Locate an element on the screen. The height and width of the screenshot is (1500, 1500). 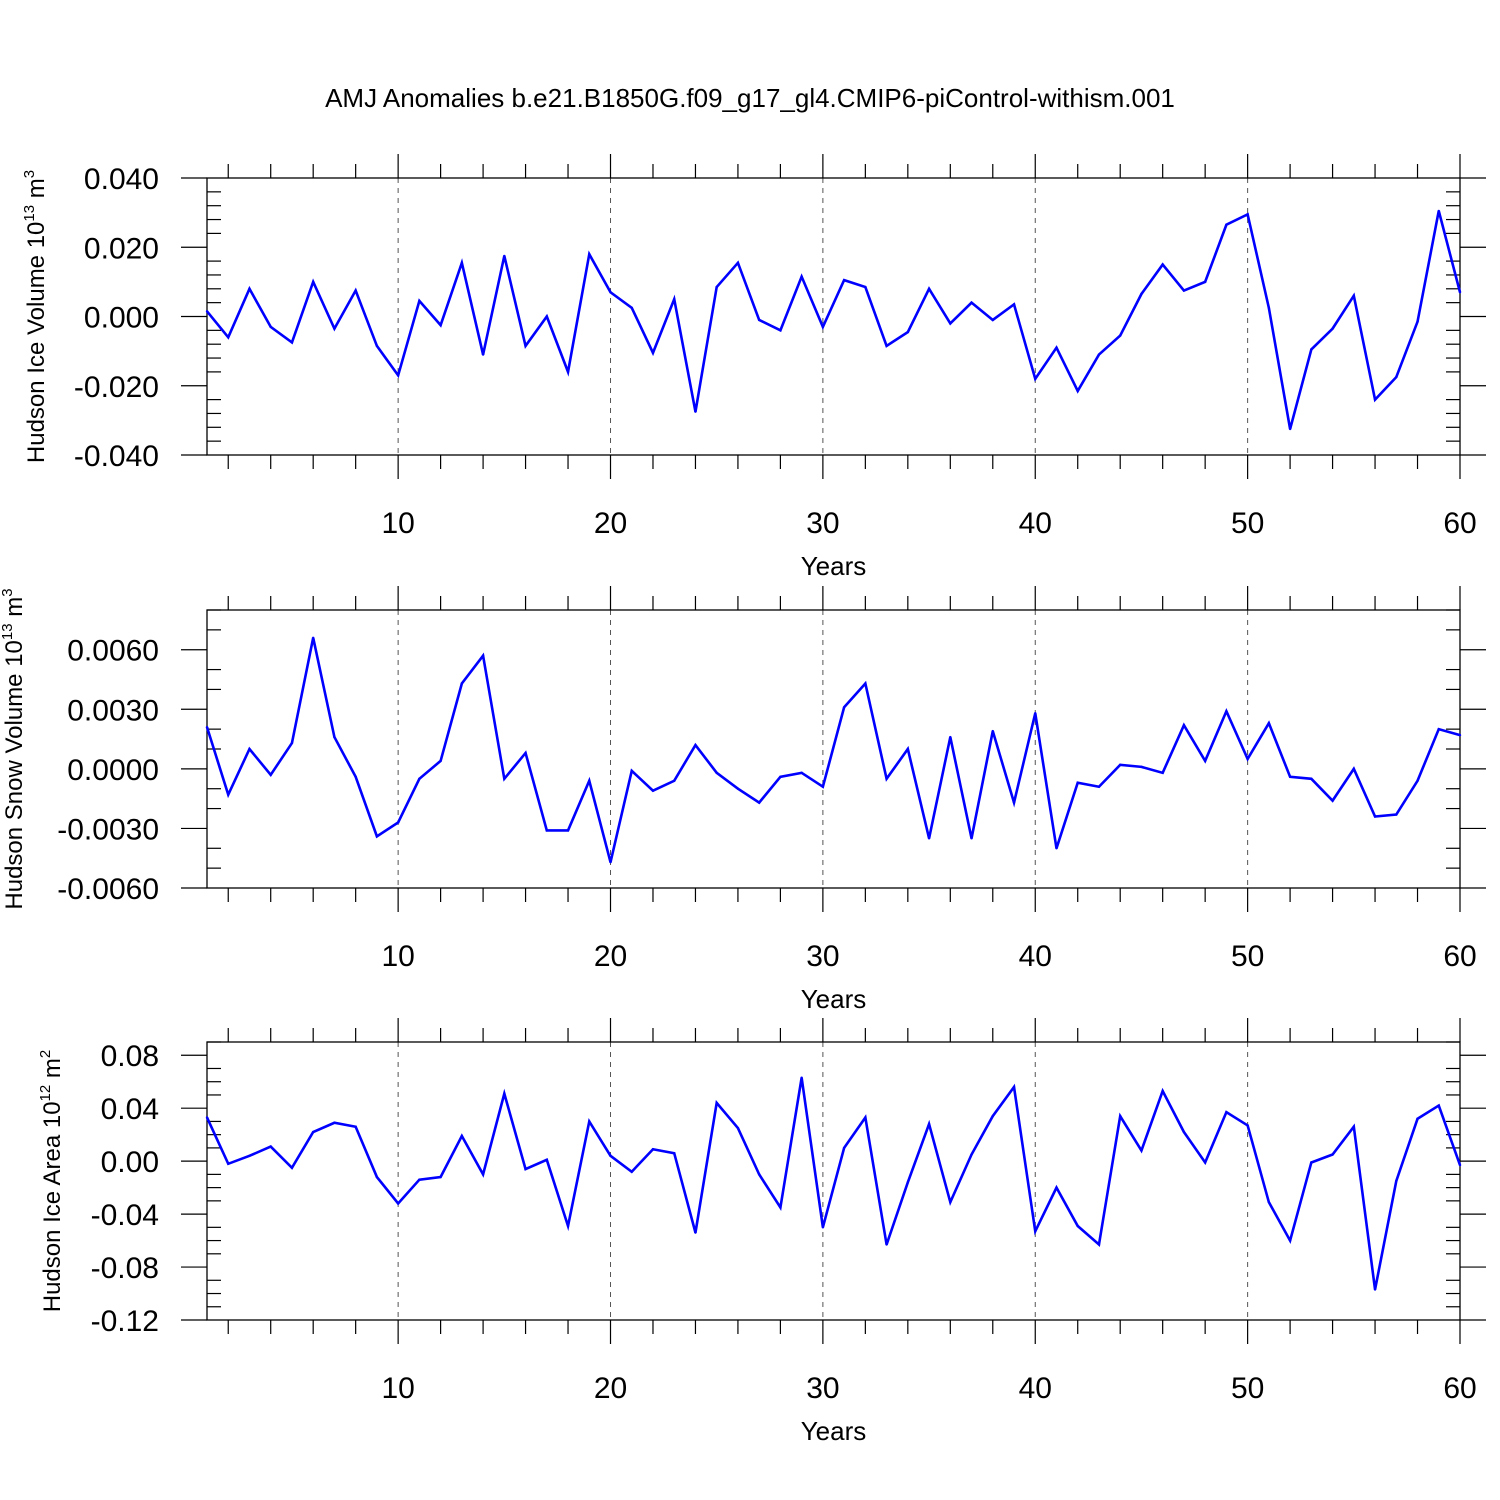
y-tick-label: 0.00 is located at coordinates (130, 1162).